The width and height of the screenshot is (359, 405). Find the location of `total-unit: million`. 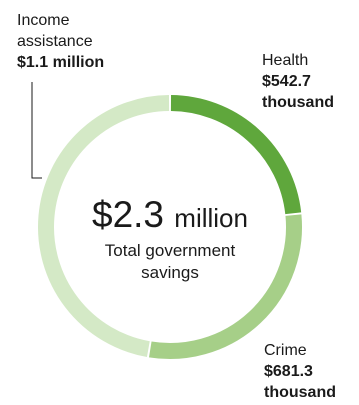

total-unit: million is located at coordinates (211, 218).